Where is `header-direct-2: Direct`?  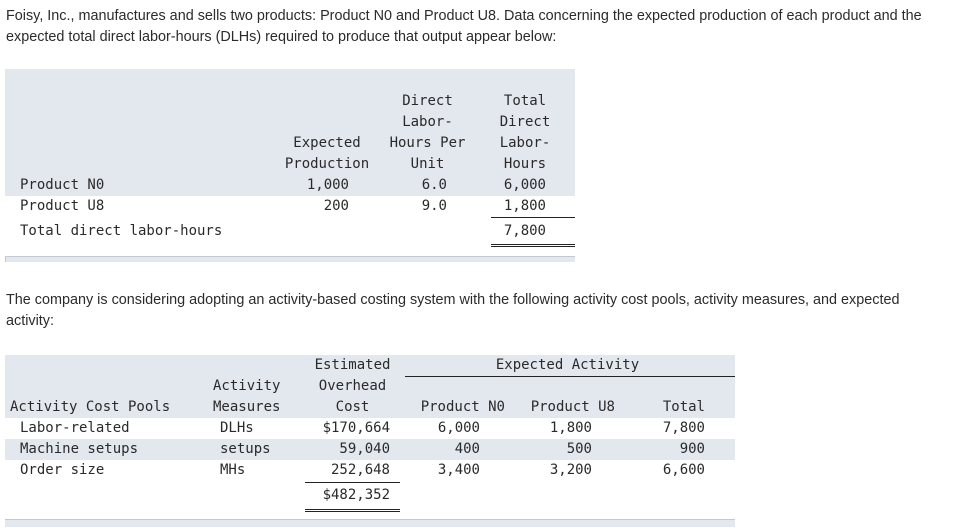 header-direct-2: Direct is located at coordinates (525, 122).